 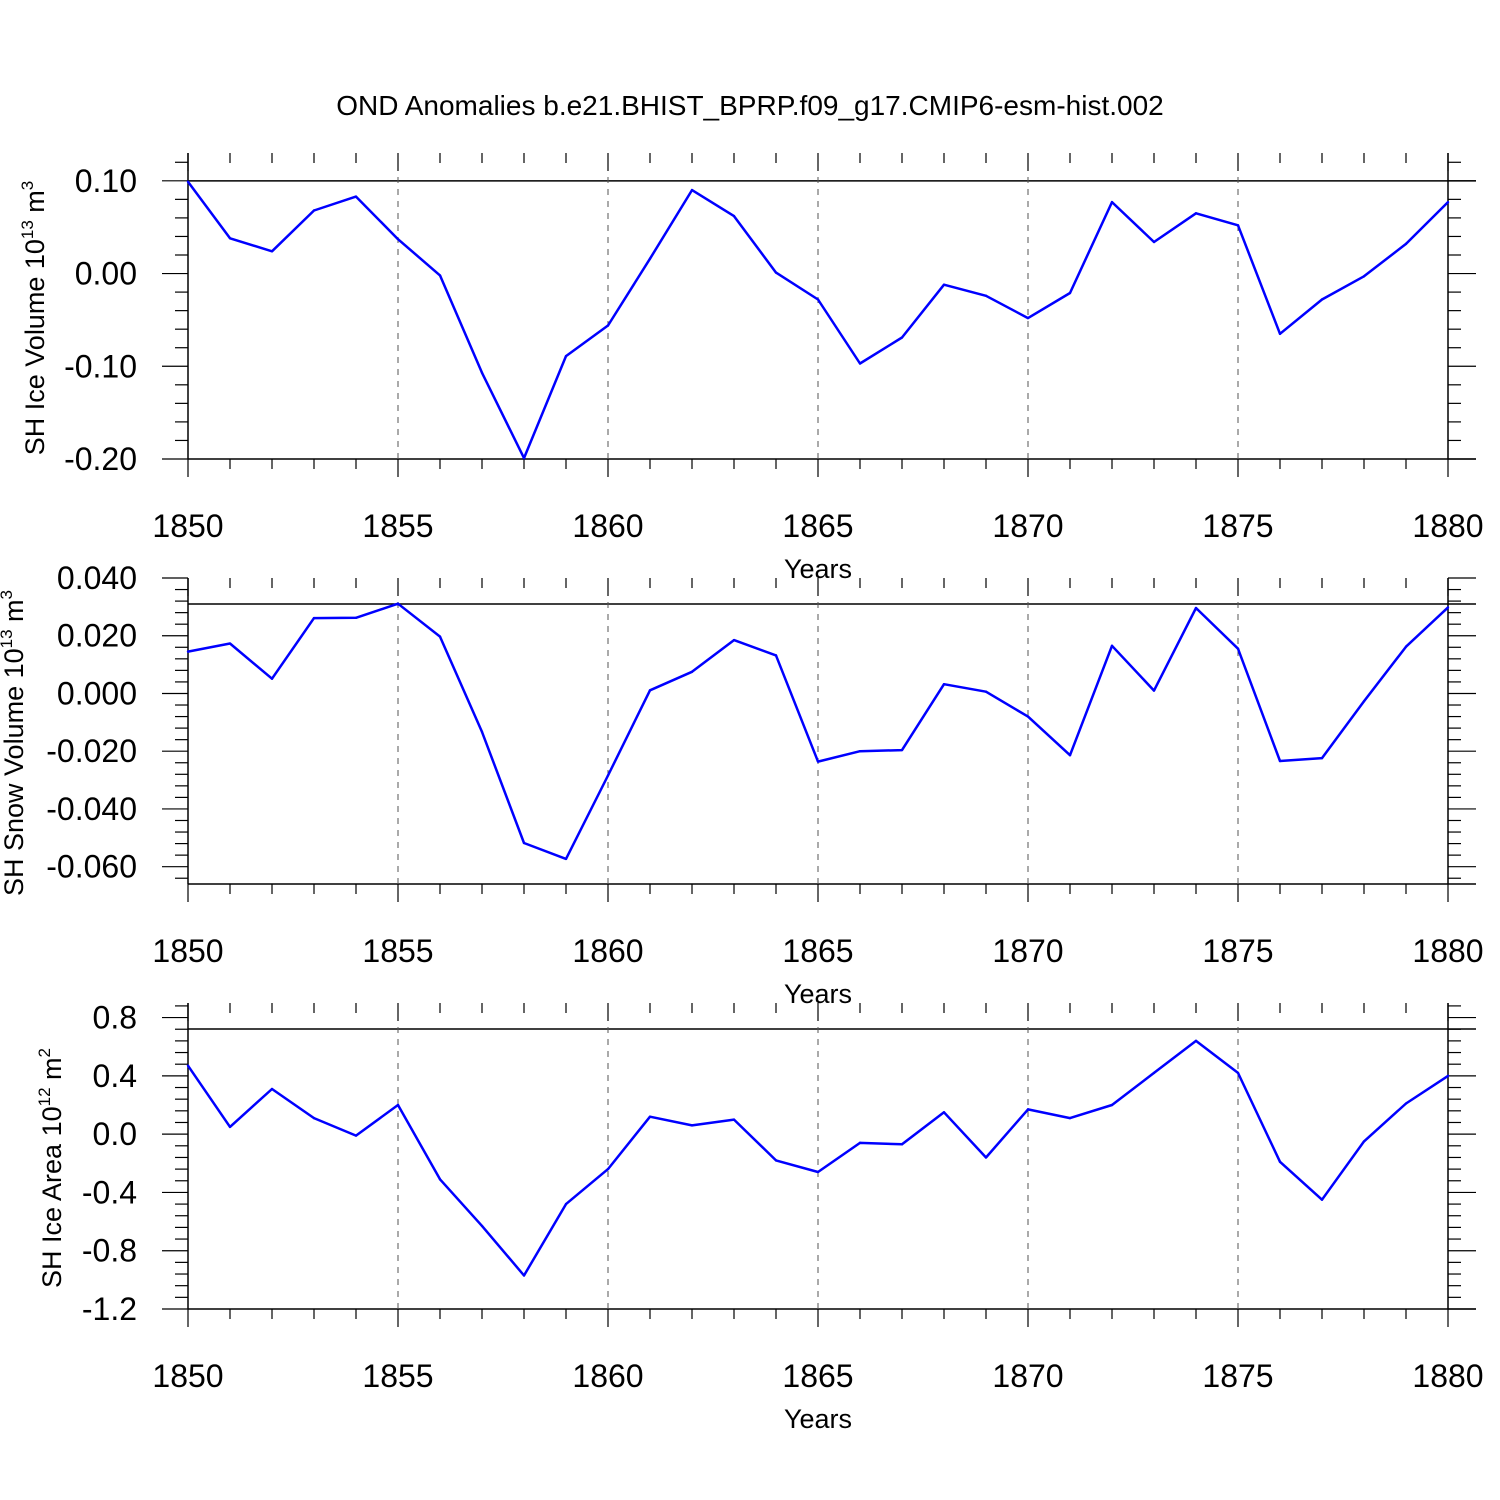 What do you see at coordinates (8, 638) in the screenshot?
I see `y-axis-title-exp: 13` at bounding box center [8, 638].